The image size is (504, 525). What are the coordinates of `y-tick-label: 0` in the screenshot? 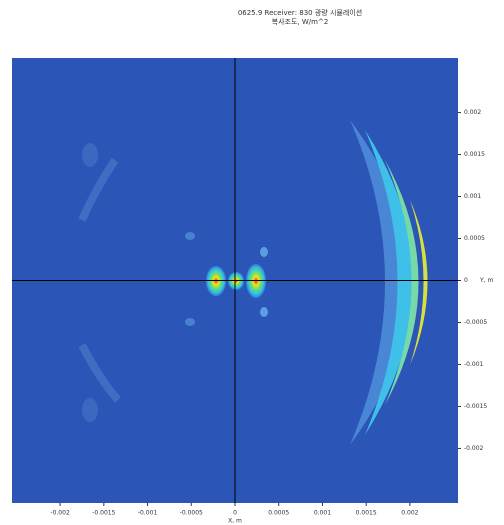 It's located at (466, 280).